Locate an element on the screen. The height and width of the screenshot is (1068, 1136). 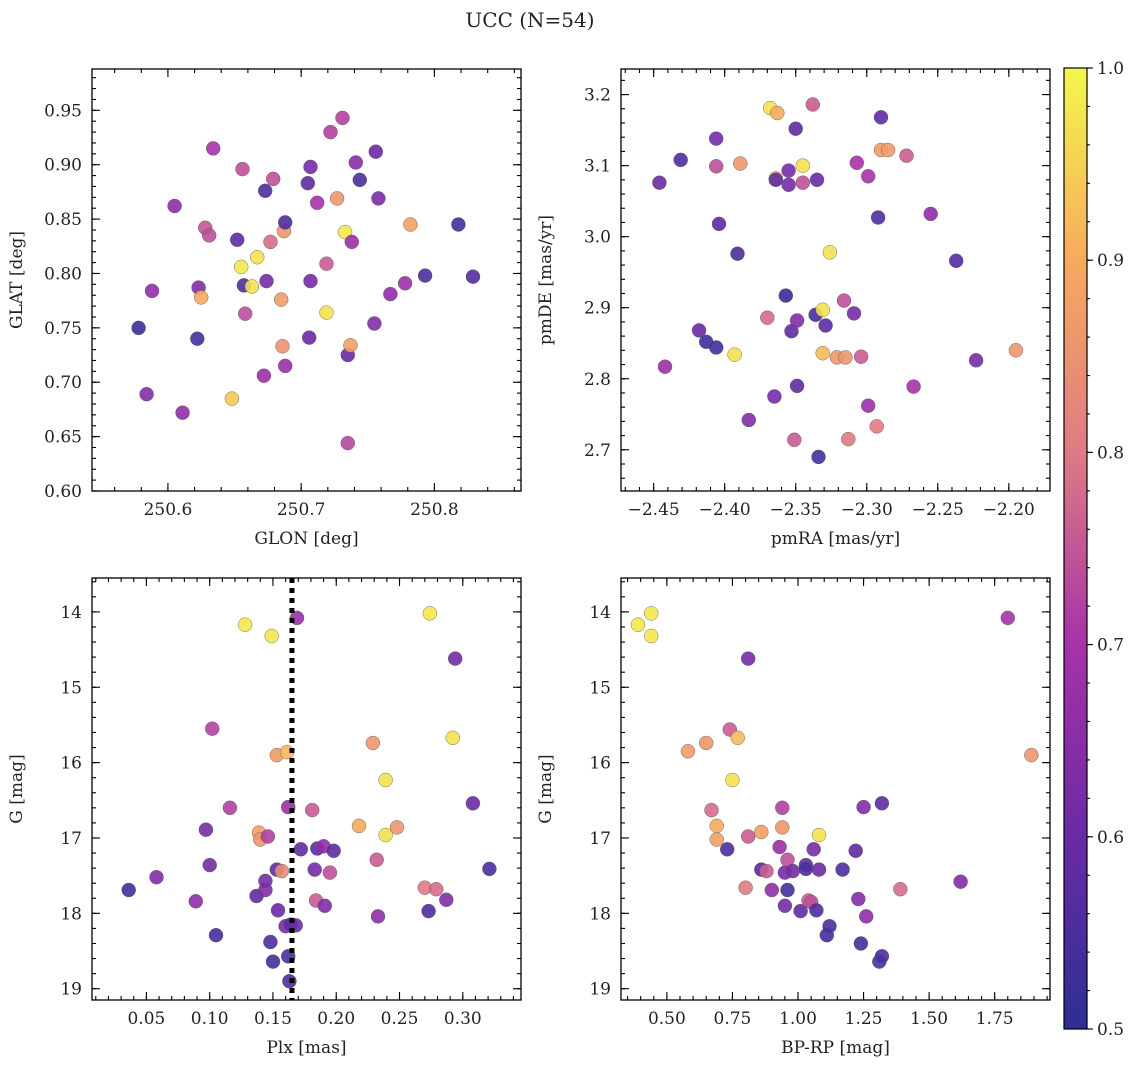
y-tick-label: 0.80 is located at coordinates (63, 274).